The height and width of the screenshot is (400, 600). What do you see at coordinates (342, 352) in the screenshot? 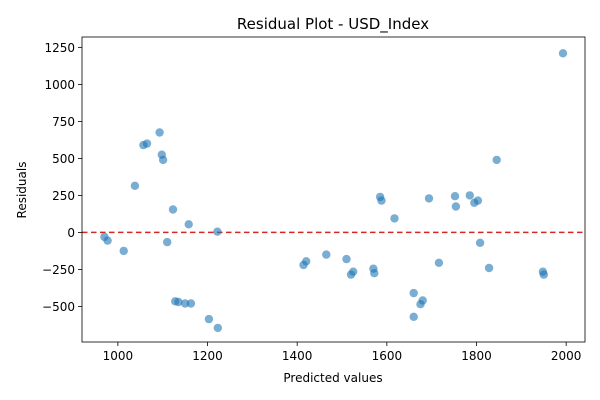
I see `x-axis-ticks: 1000 1200 1400 1600 1800 2000` at bounding box center [342, 352].